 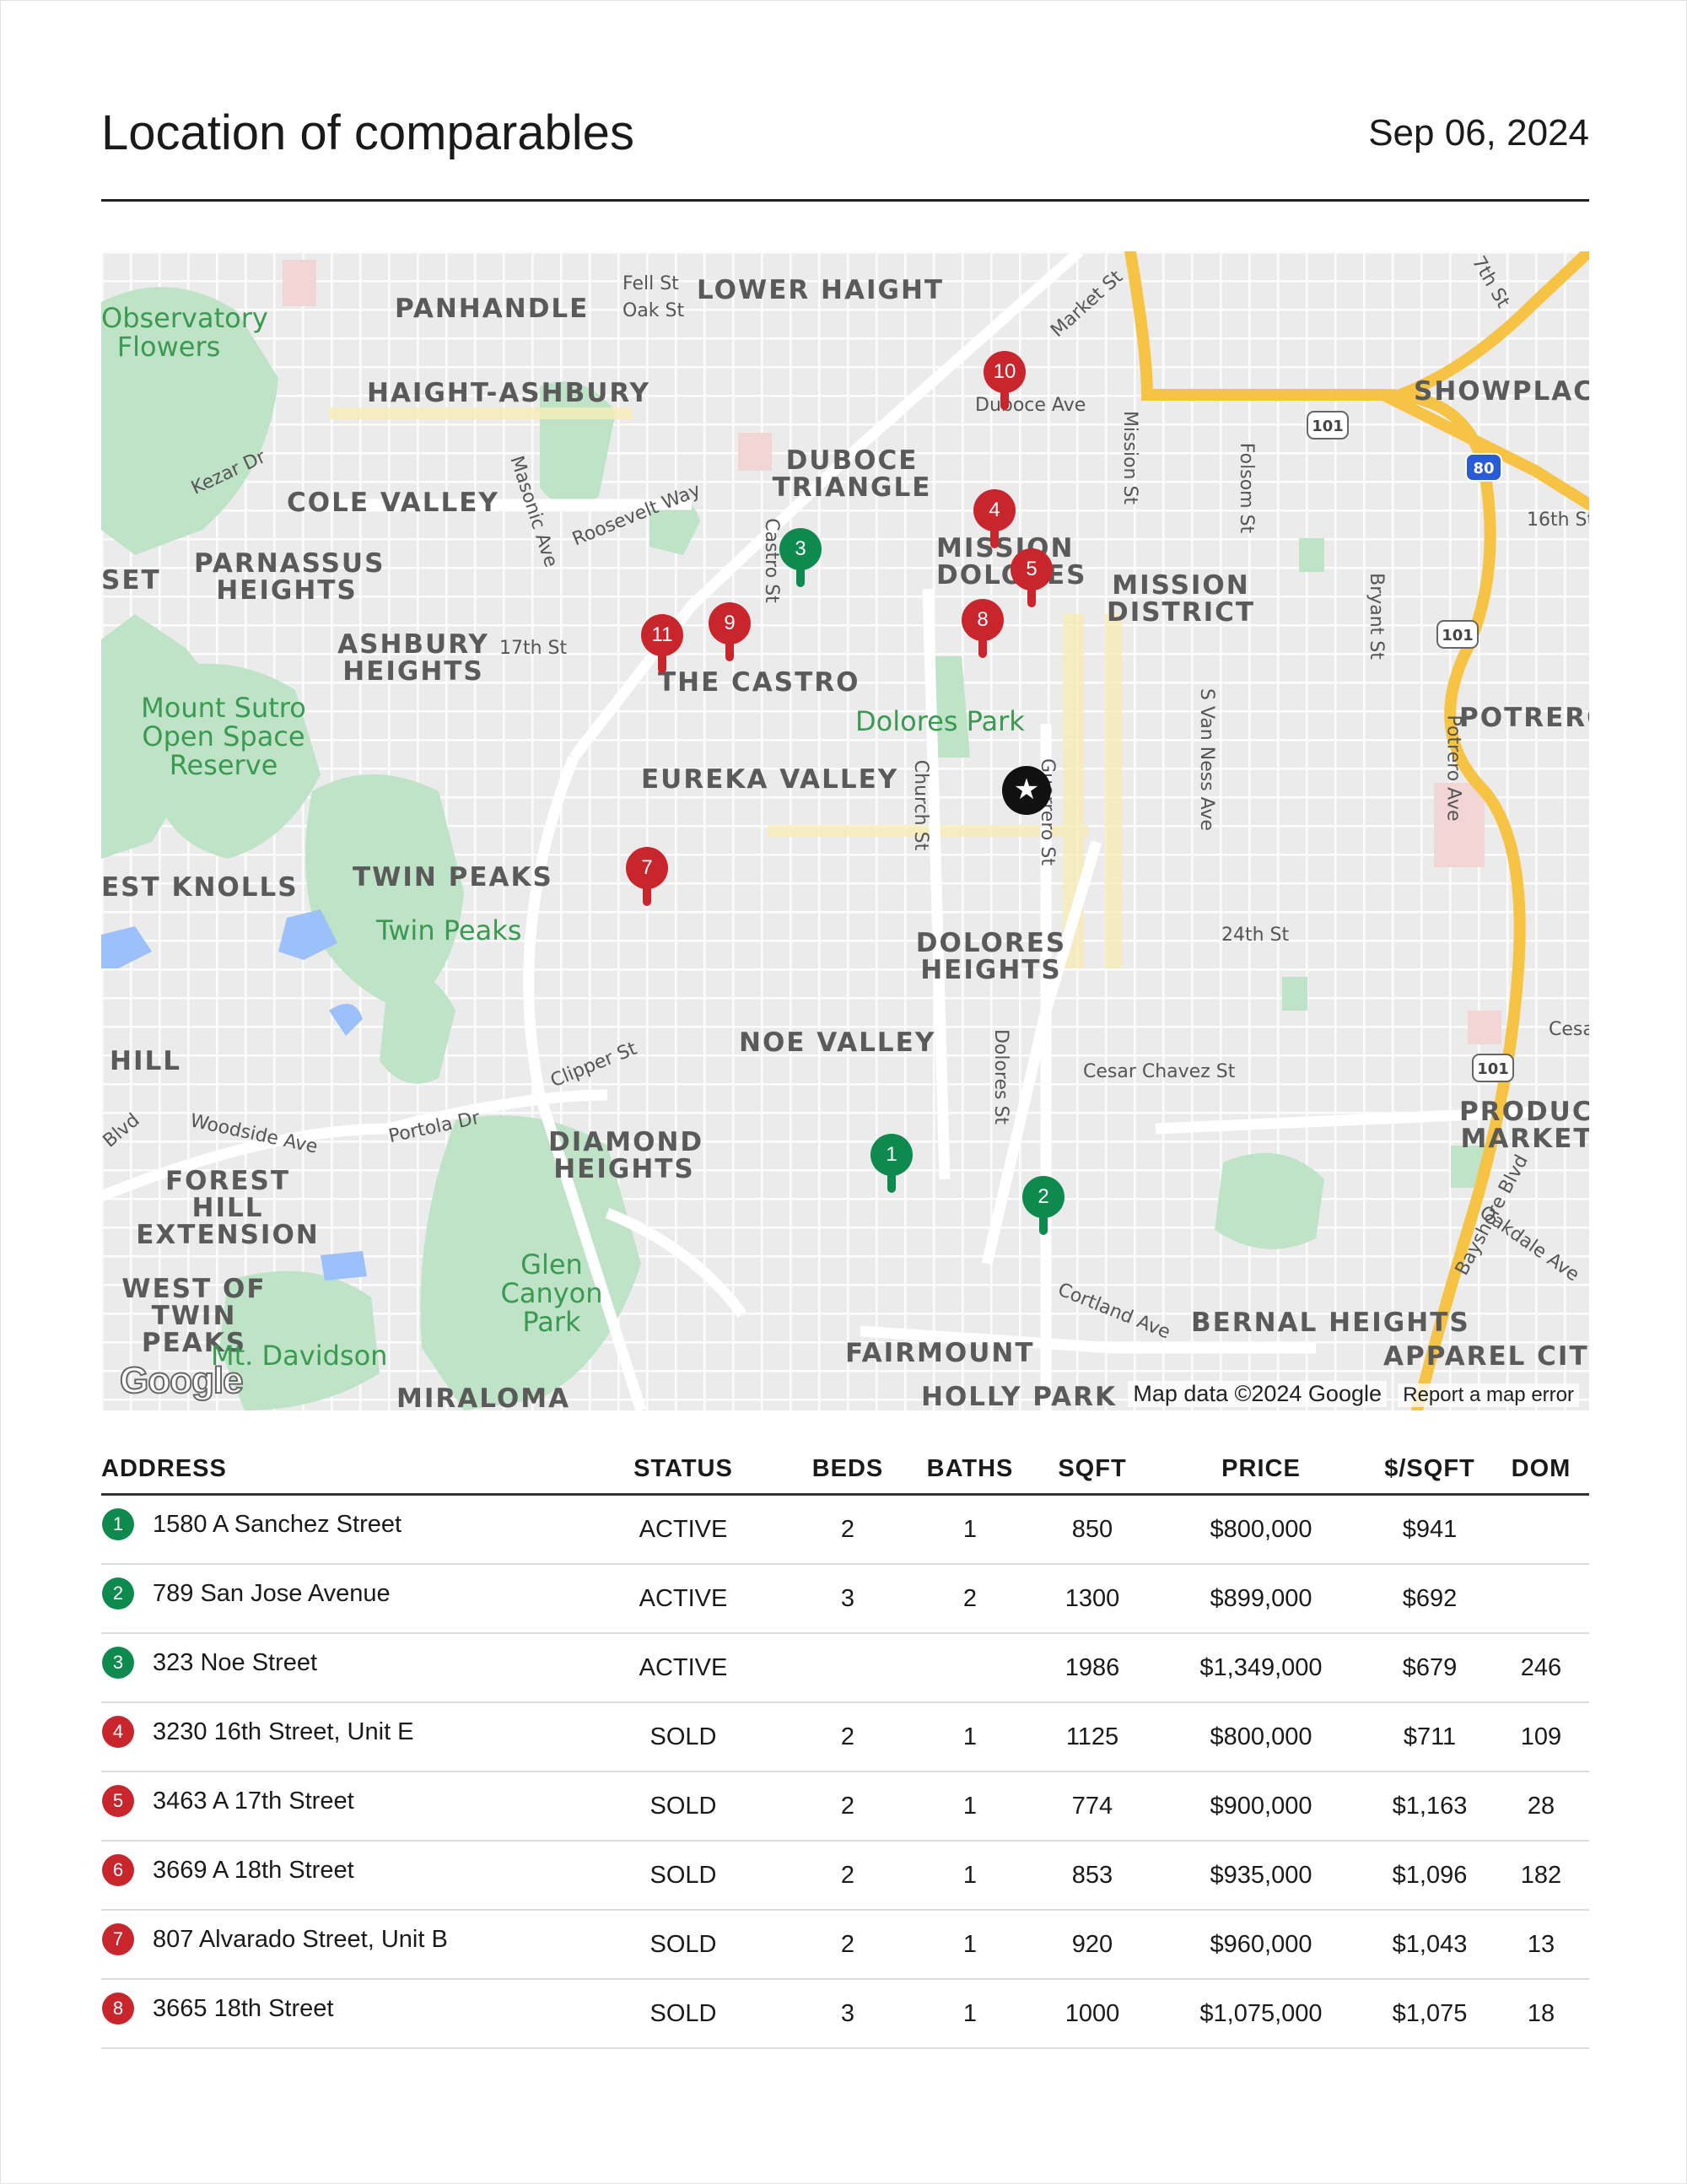 What do you see at coordinates (118, 1732) in the screenshot?
I see `row-number-badge: 4` at bounding box center [118, 1732].